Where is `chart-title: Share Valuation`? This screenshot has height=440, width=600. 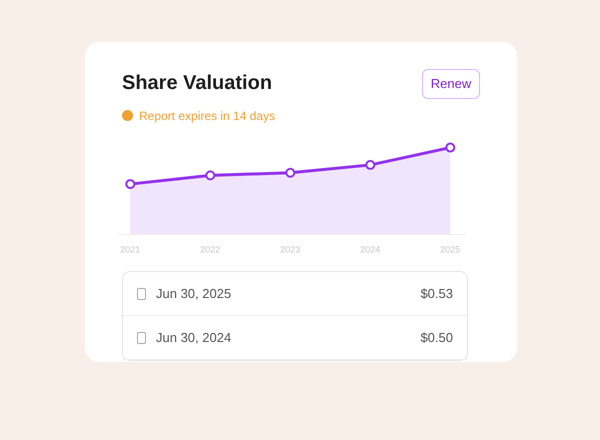
chart-title: Share Valuation is located at coordinates (197, 83).